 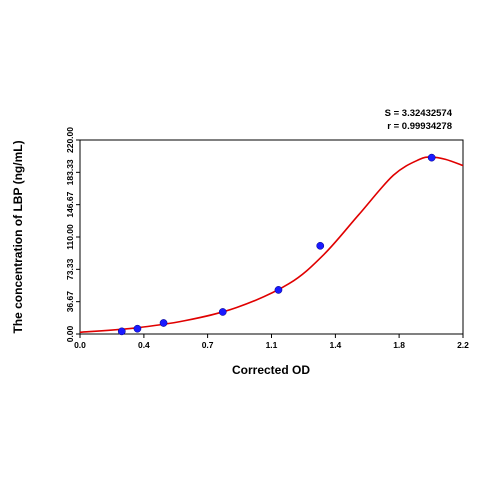 What do you see at coordinates (399, 345) in the screenshot?
I see `x-tick-label: 1.8` at bounding box center [399, 345].